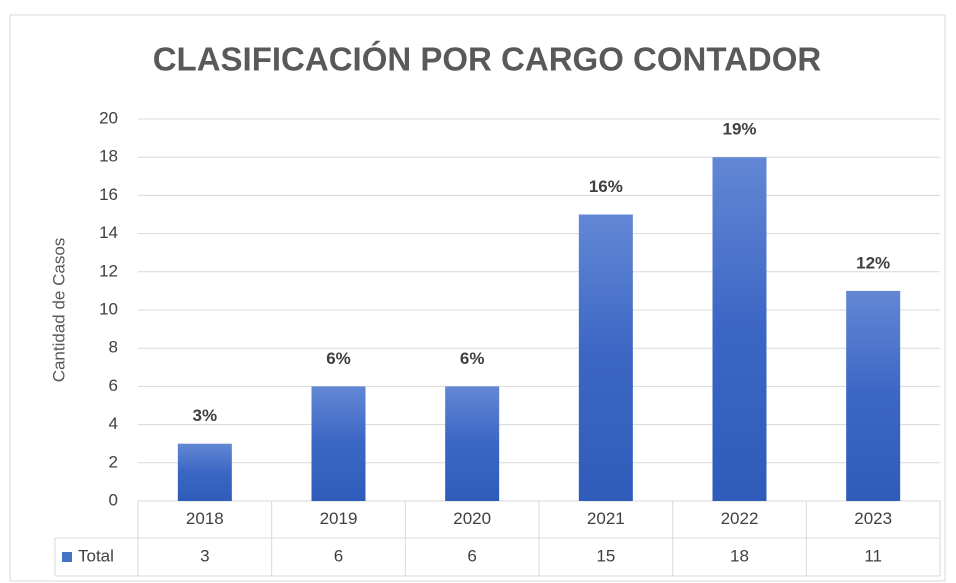 The height and width of the screenshot is (583, 956). What do you see at coordinates (739, 555) in the screenshot?
I see `table-value: 18` at bounding box center [739, 555].